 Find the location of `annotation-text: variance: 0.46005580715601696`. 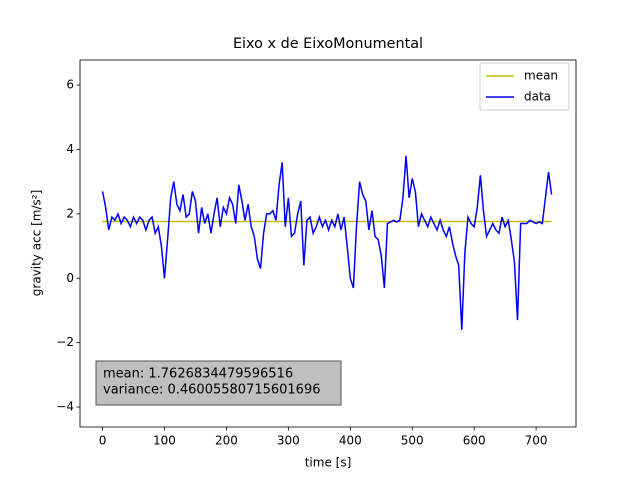

annotation-text: variance: 0.46005580715601696 is located at coordinates (212, 390).